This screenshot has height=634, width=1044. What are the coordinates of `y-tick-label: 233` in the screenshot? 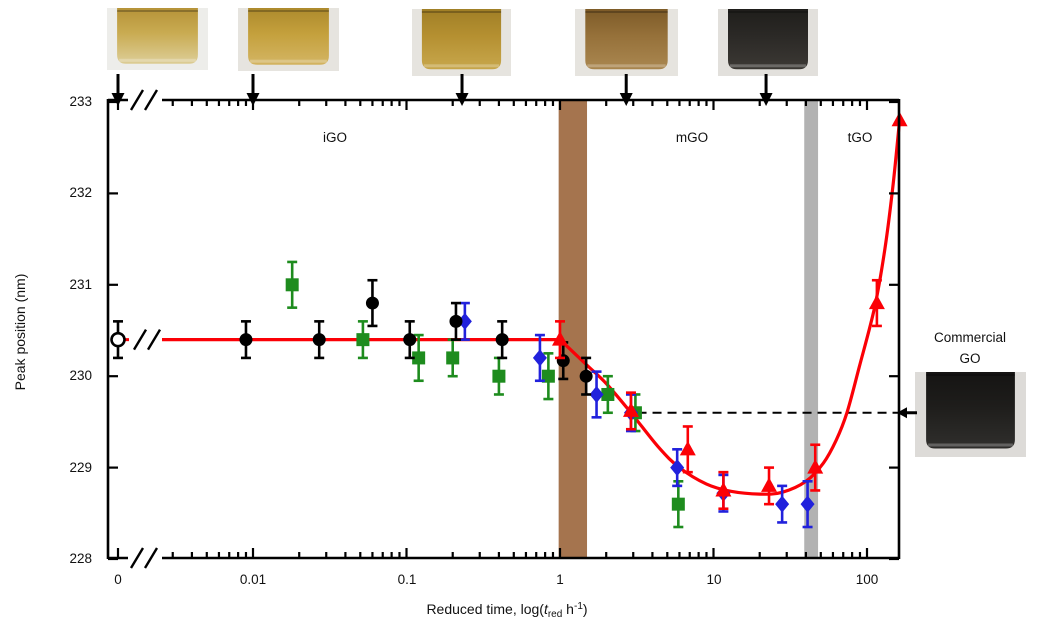 It's located at (80, 101).